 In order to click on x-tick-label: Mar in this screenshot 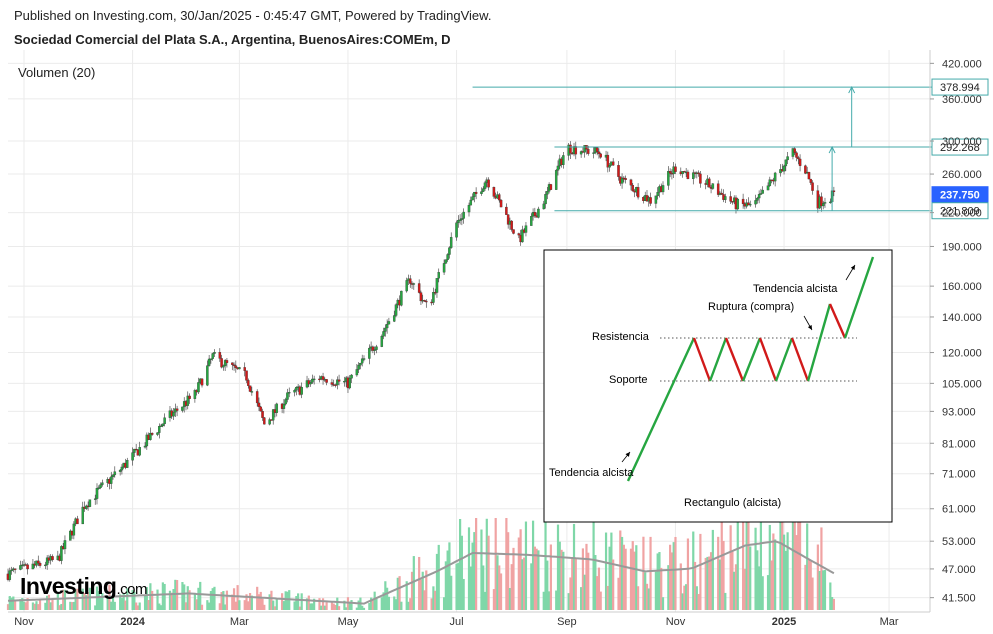, I will do `click(239, 622)`.